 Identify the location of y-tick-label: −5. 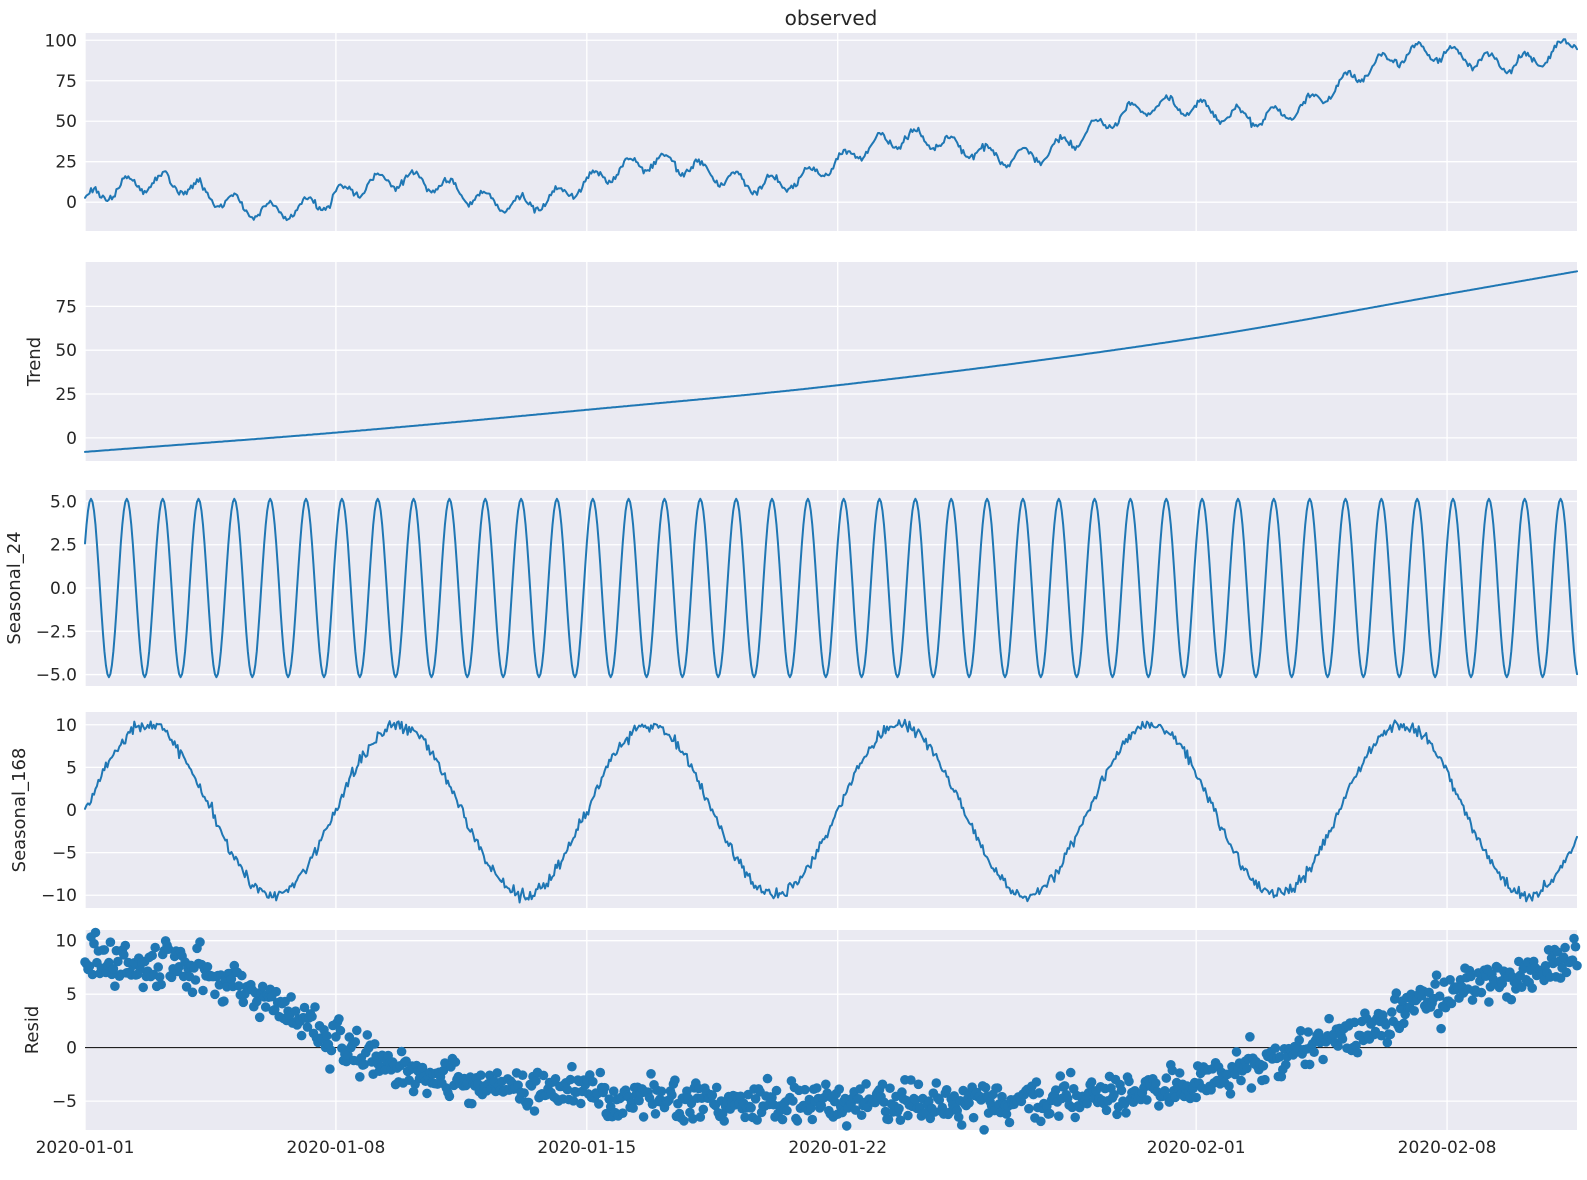
(64, 1102).